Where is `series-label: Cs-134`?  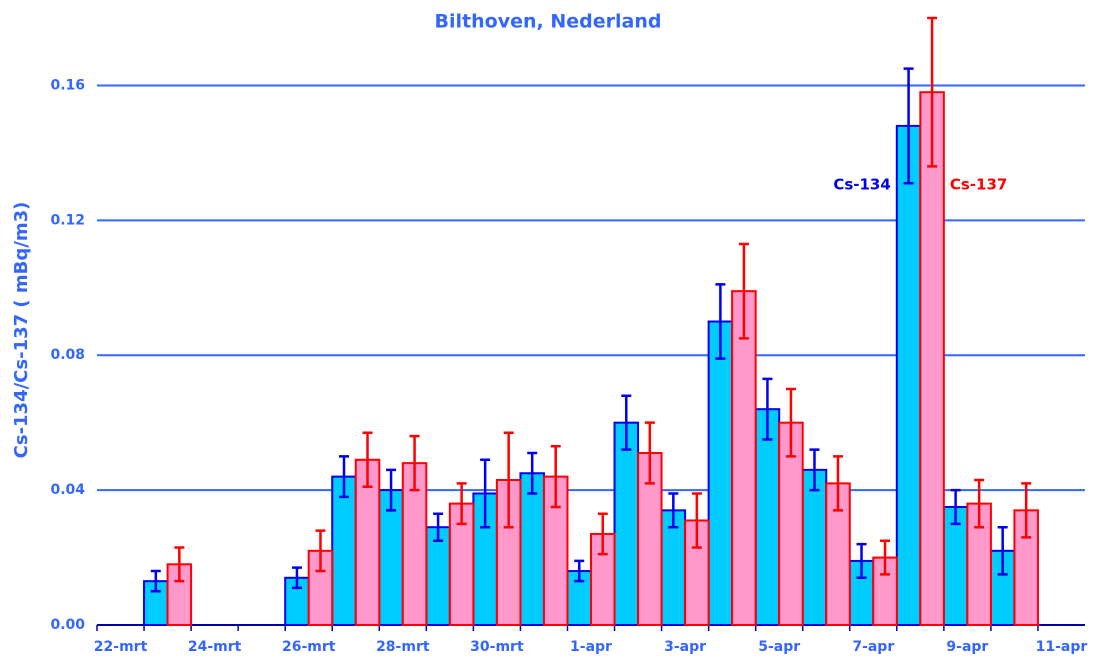 series-label: Cs-134 is located at coordinates (861, 185).